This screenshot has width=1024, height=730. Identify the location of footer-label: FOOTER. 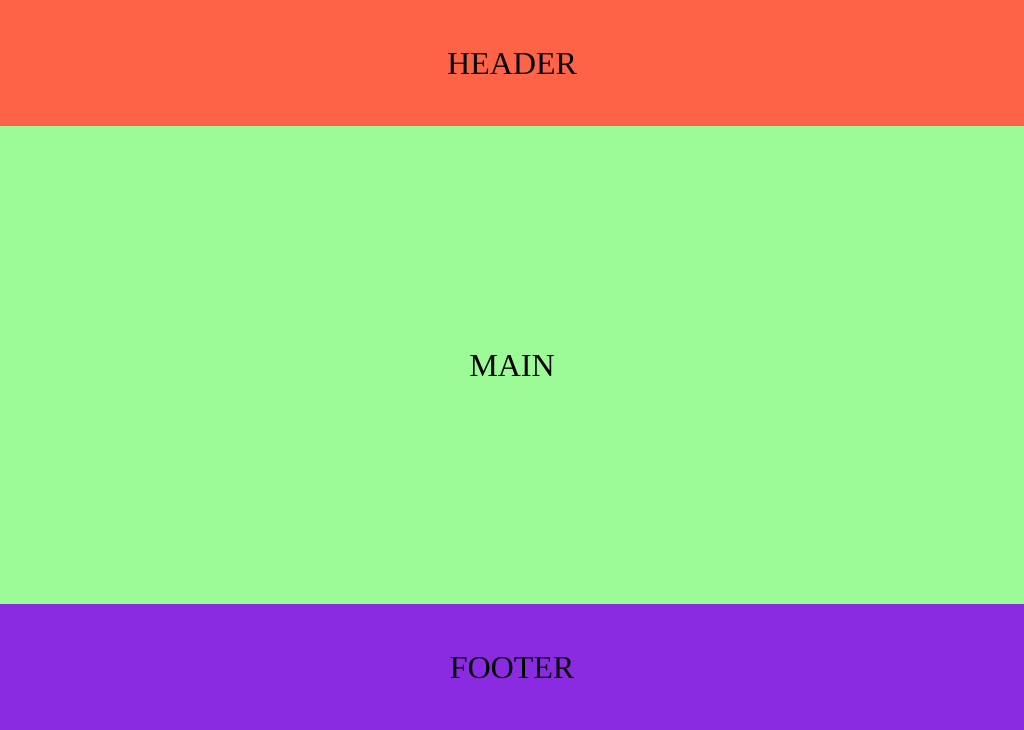
(512, 667).